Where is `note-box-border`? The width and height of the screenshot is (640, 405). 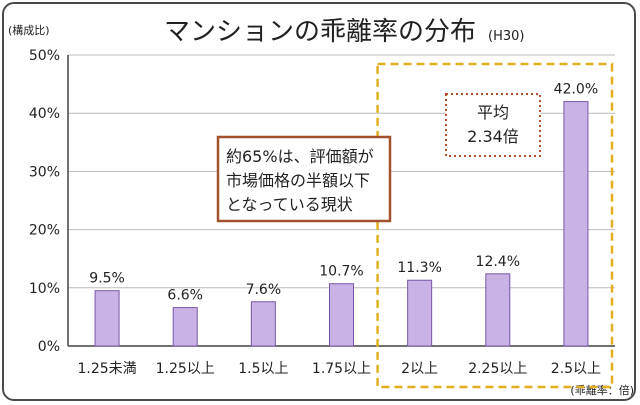 note-box-border is located at coordinates (304, 179).